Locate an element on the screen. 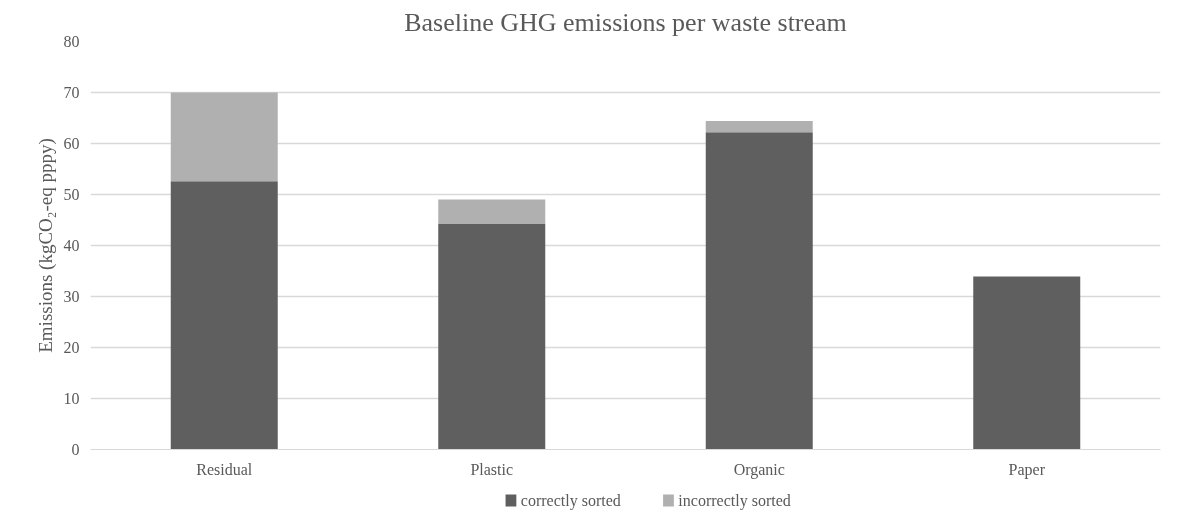 The image size is (1204, 532). y-tick-label: 0 is located at coordinates (75, 449).